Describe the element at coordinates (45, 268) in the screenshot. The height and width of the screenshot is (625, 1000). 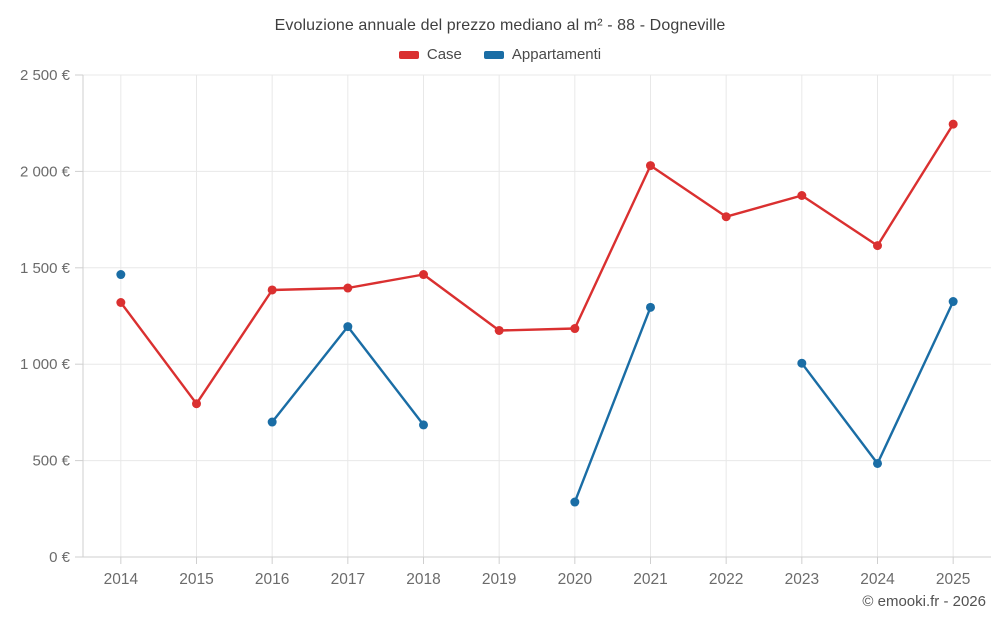
I see `y-axis-label: 1 500 €` at that location.